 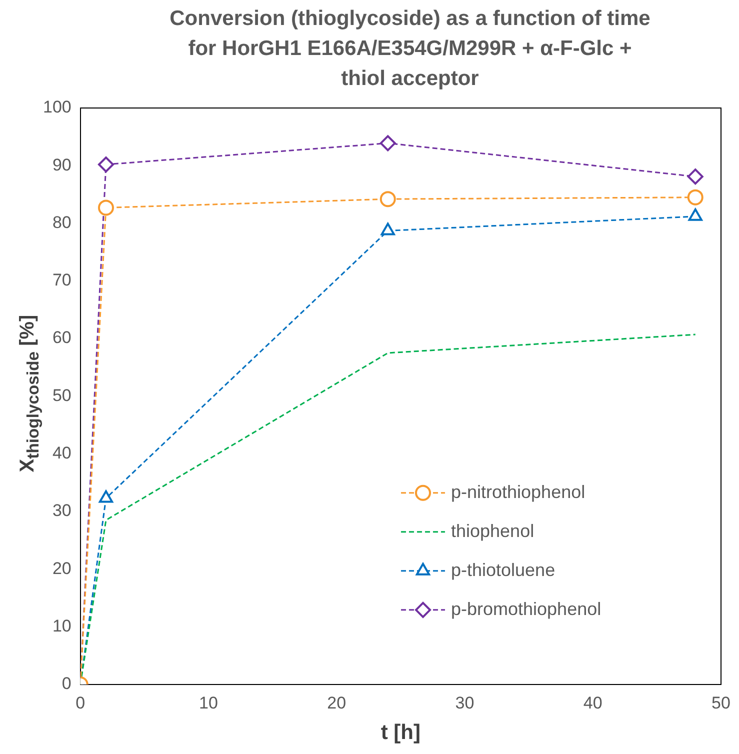 I want to click on y-tick-label: 100, so click(x=57, y=107).